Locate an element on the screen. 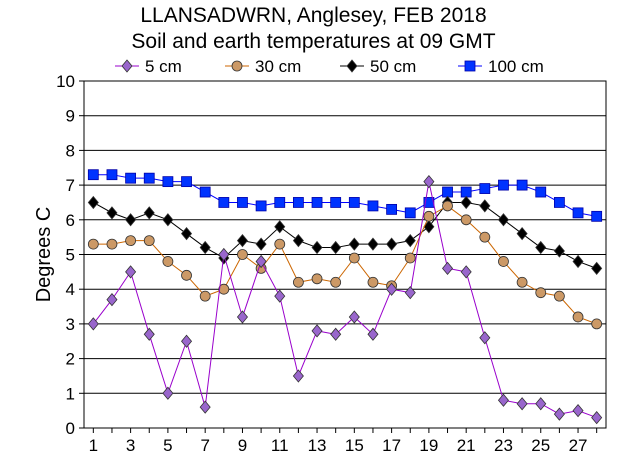 The image size is (627, 472). x-tick-label: 19 is located at coordinates (428, 445).